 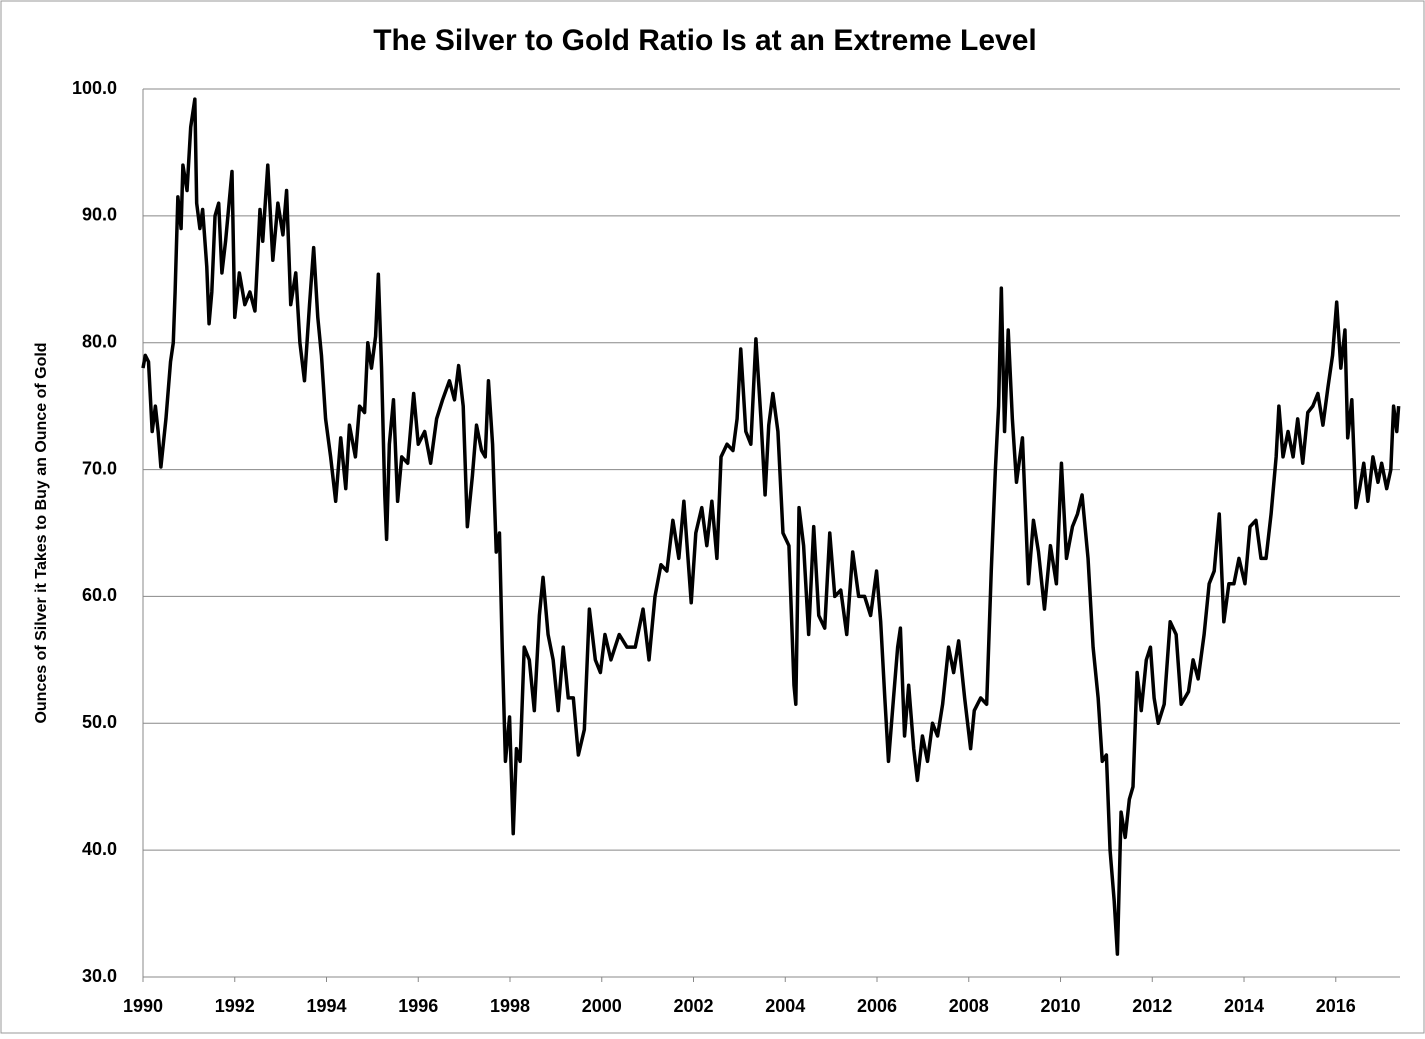 What do you see at coordinates (143, 1006) in the screenshot?
I see `x-tick-label: 1990` at bounding box center [143, 1006].